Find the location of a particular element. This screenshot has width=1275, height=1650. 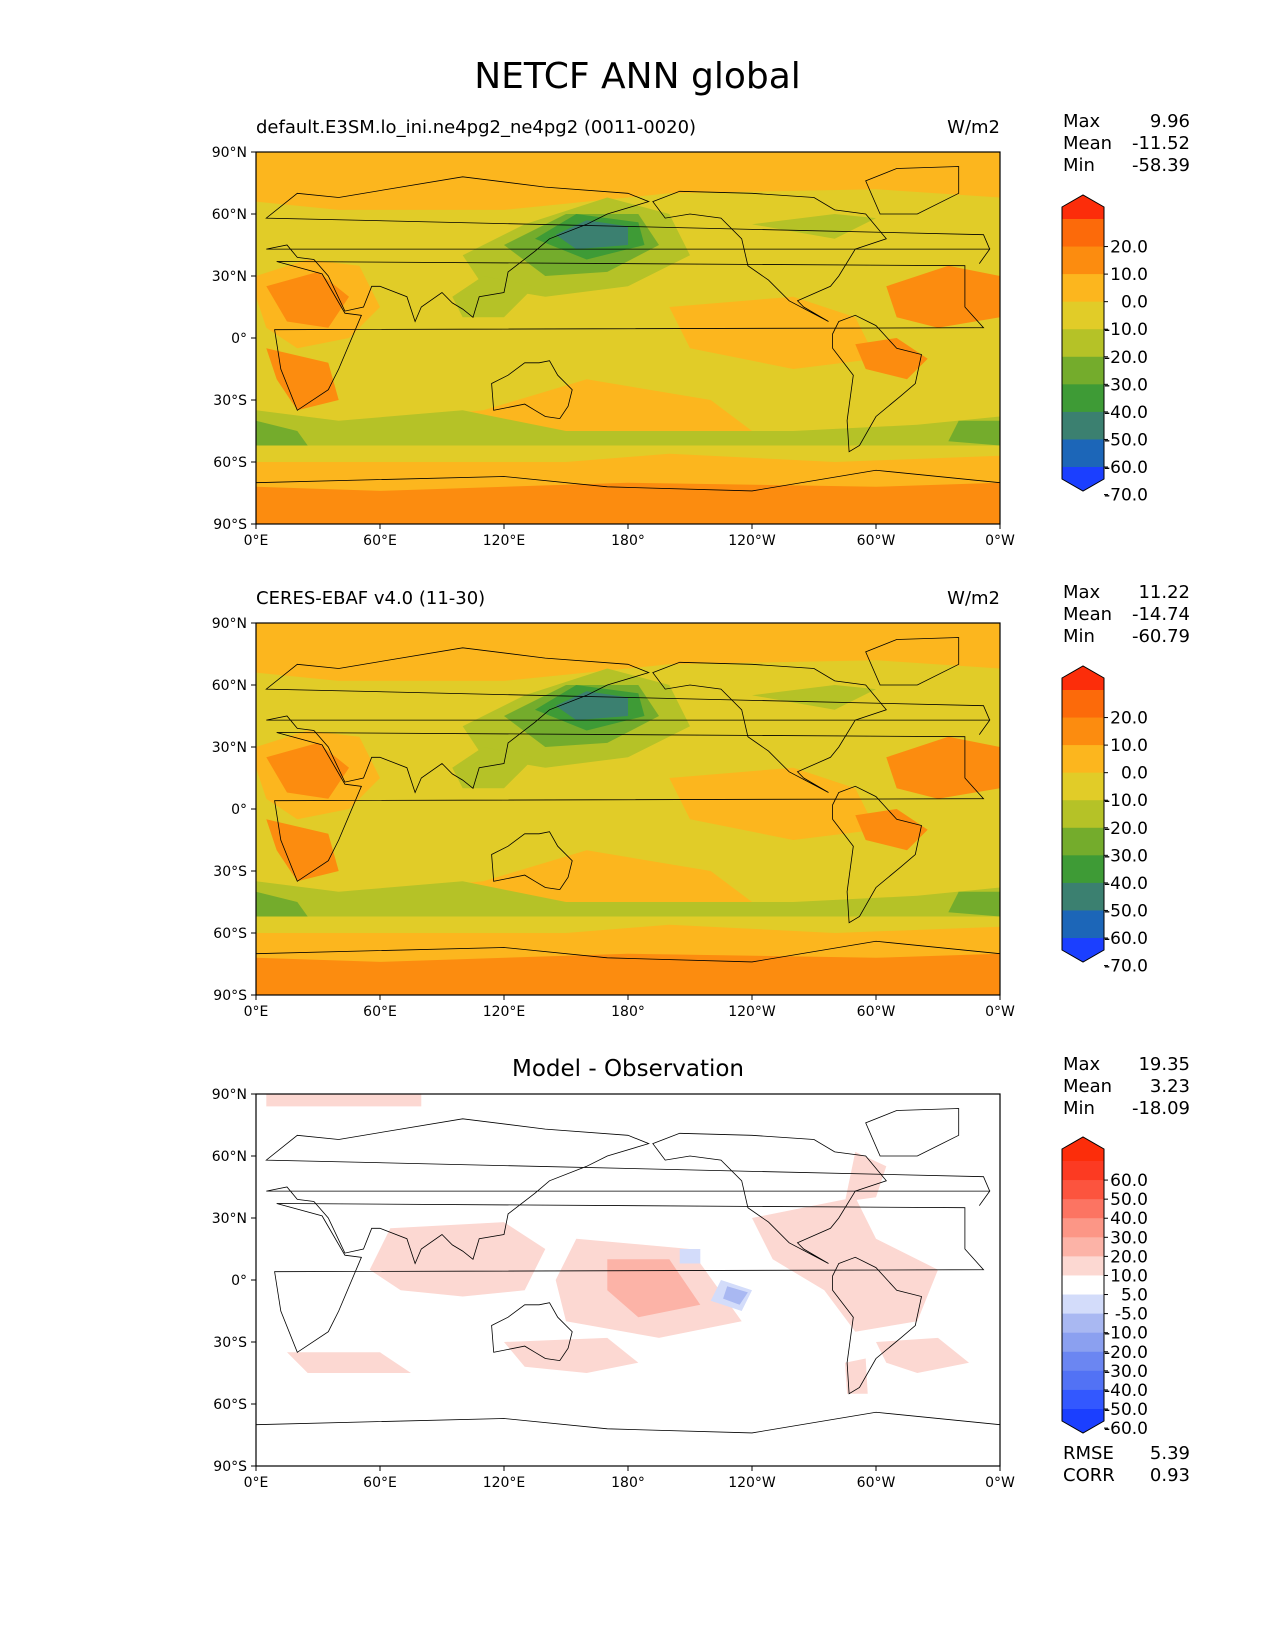

colorbar-tick-label: 5.0 is located at coordinates (1134, 1296).